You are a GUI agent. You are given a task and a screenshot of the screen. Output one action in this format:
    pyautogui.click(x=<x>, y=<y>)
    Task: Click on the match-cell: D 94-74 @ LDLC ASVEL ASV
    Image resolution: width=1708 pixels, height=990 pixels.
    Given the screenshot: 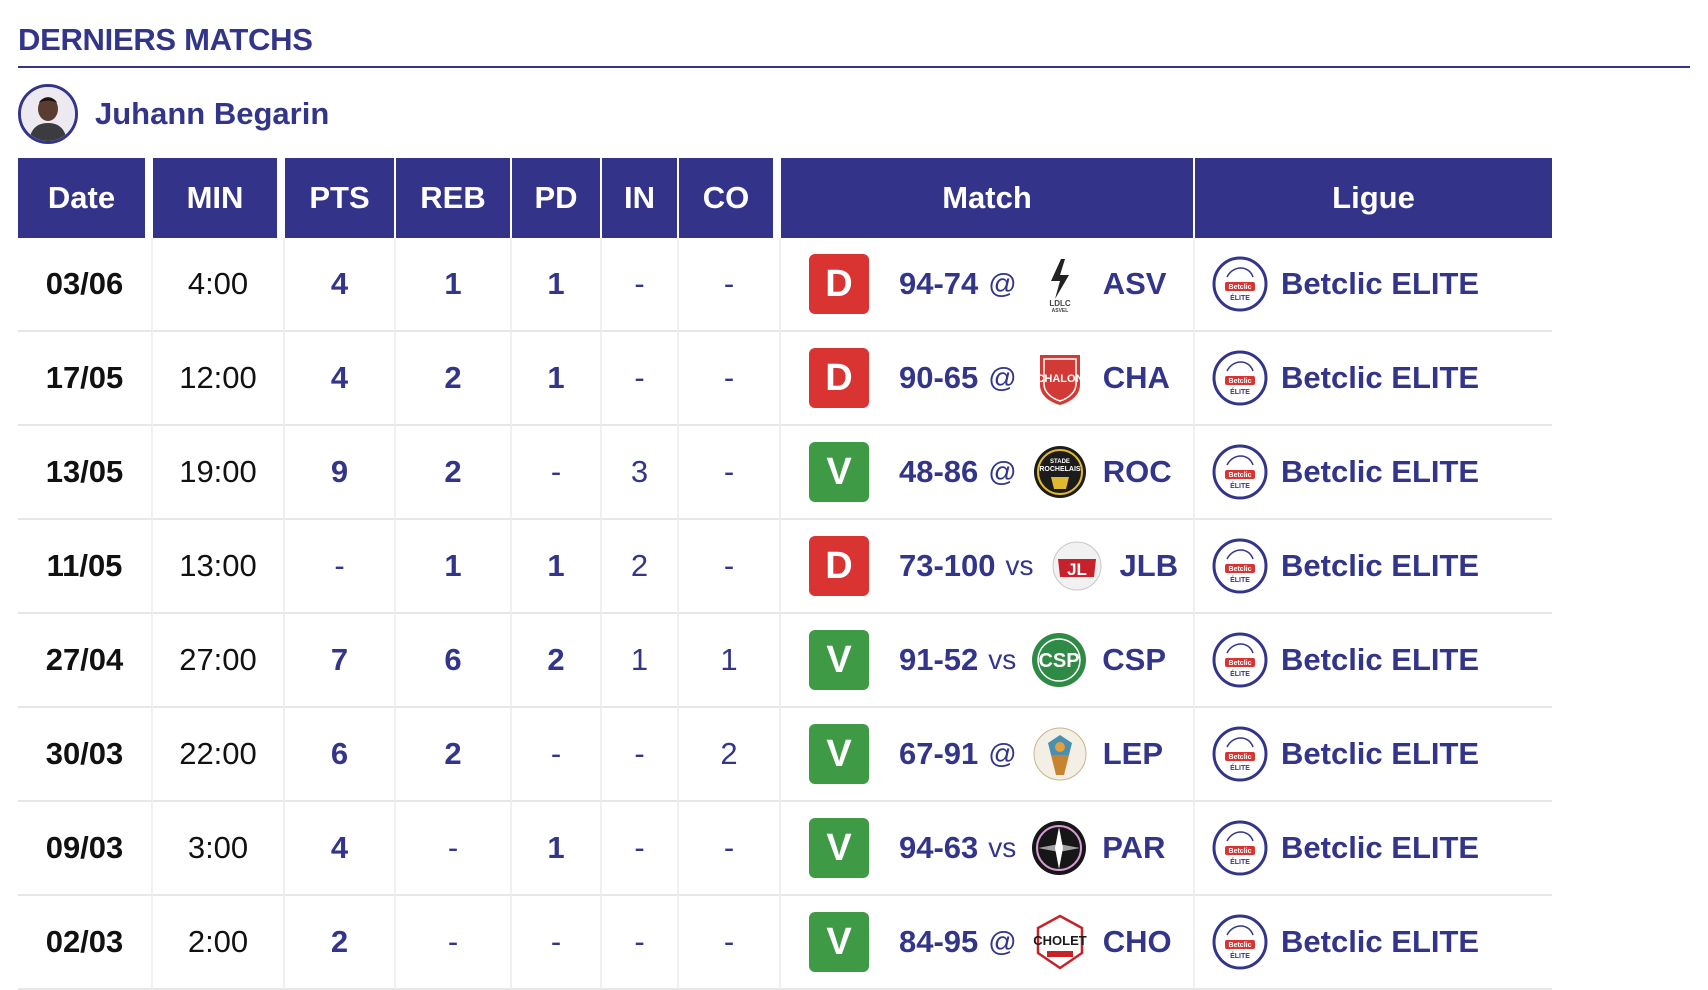 What is the action you would take?
    pyautogui.click(x=988, y=285)
    